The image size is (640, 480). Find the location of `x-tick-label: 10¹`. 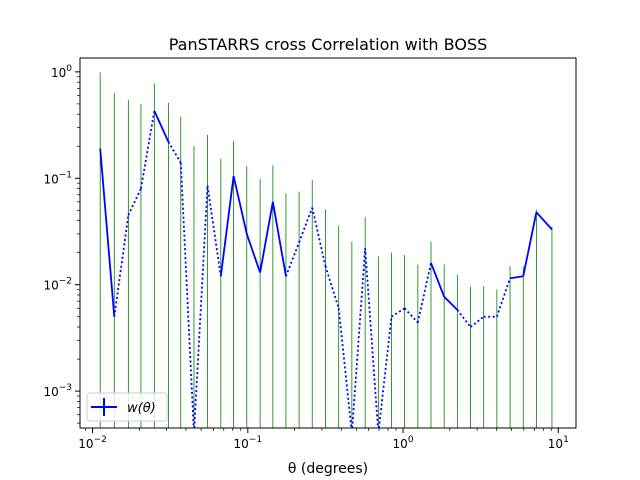

x-tick-label: 10¹ is located at coordinates (558, 443).